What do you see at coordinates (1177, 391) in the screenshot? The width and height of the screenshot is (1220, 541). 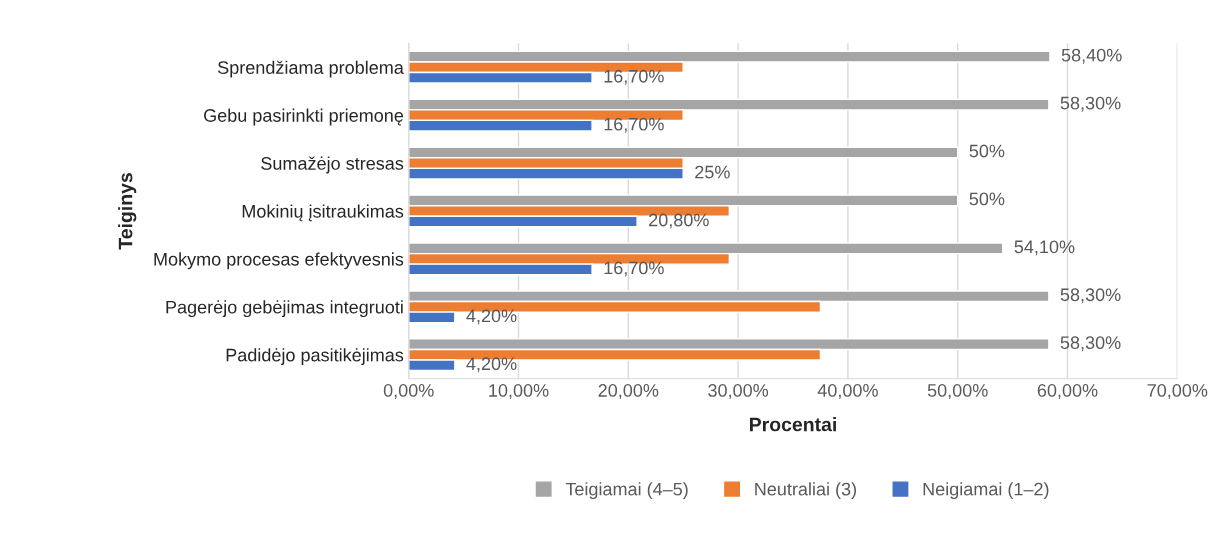 I see `x-tick-label: 70,00%` at bounding box center [1177, 391].